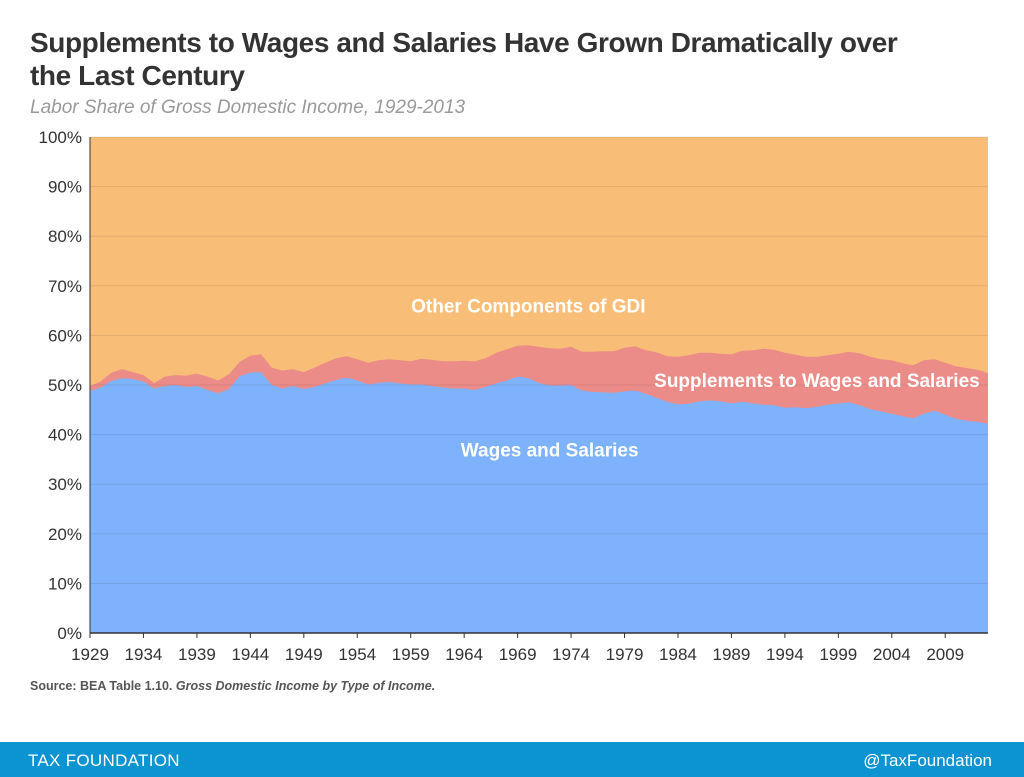 The height and width of the screenshot is (777, 1024). Describe the element at coordinates (411, 654) in the screenshot. I see `x-tick-label: 1959` at that location.